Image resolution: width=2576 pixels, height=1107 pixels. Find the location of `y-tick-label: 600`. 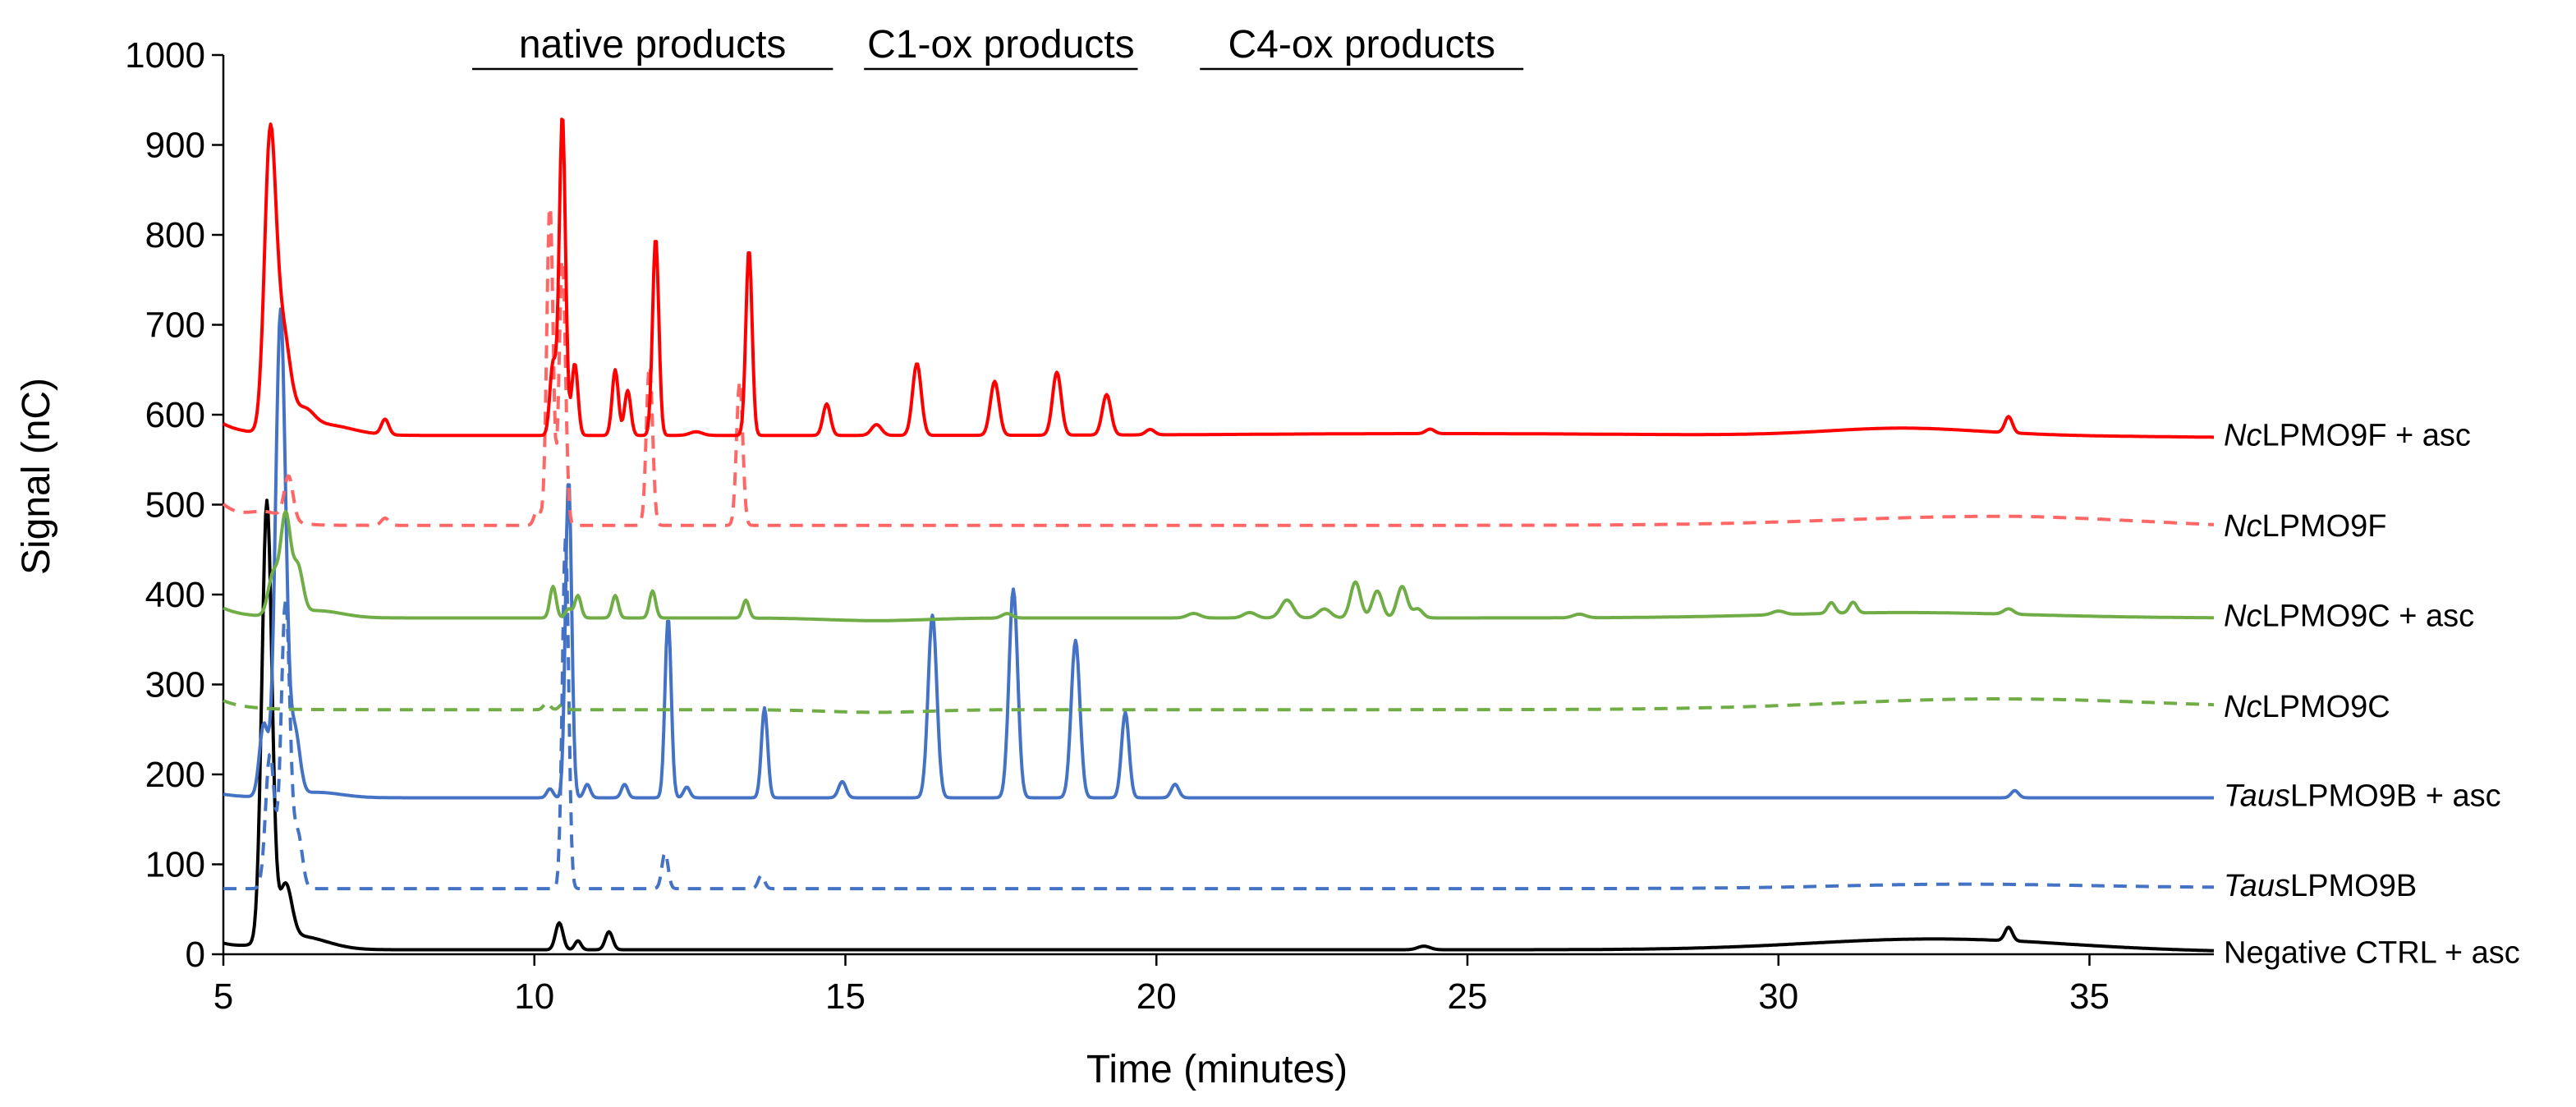

y-tick-label: 600 is located at coordinates (175, 415).